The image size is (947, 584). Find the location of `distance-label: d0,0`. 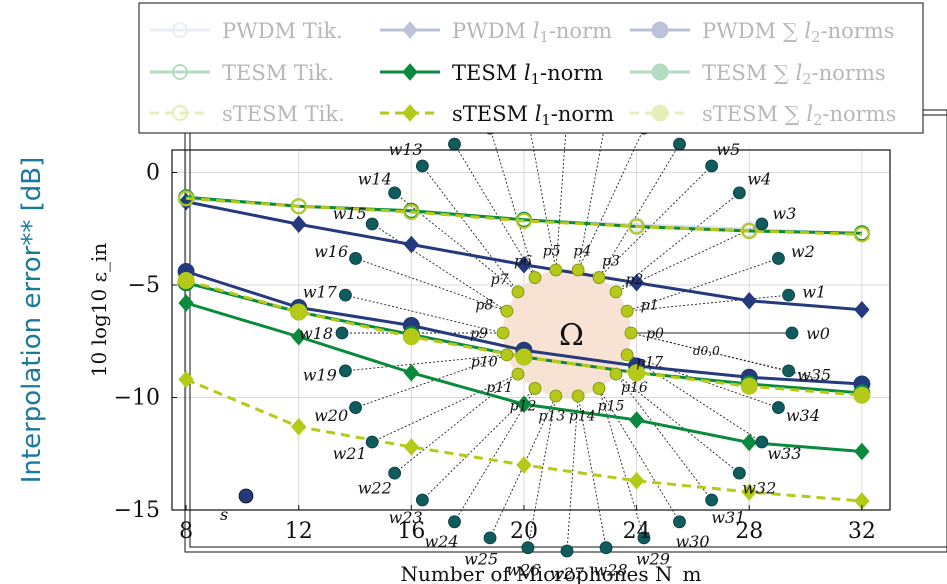

distance-label: d0,0 is located at coordinates (706, 351).